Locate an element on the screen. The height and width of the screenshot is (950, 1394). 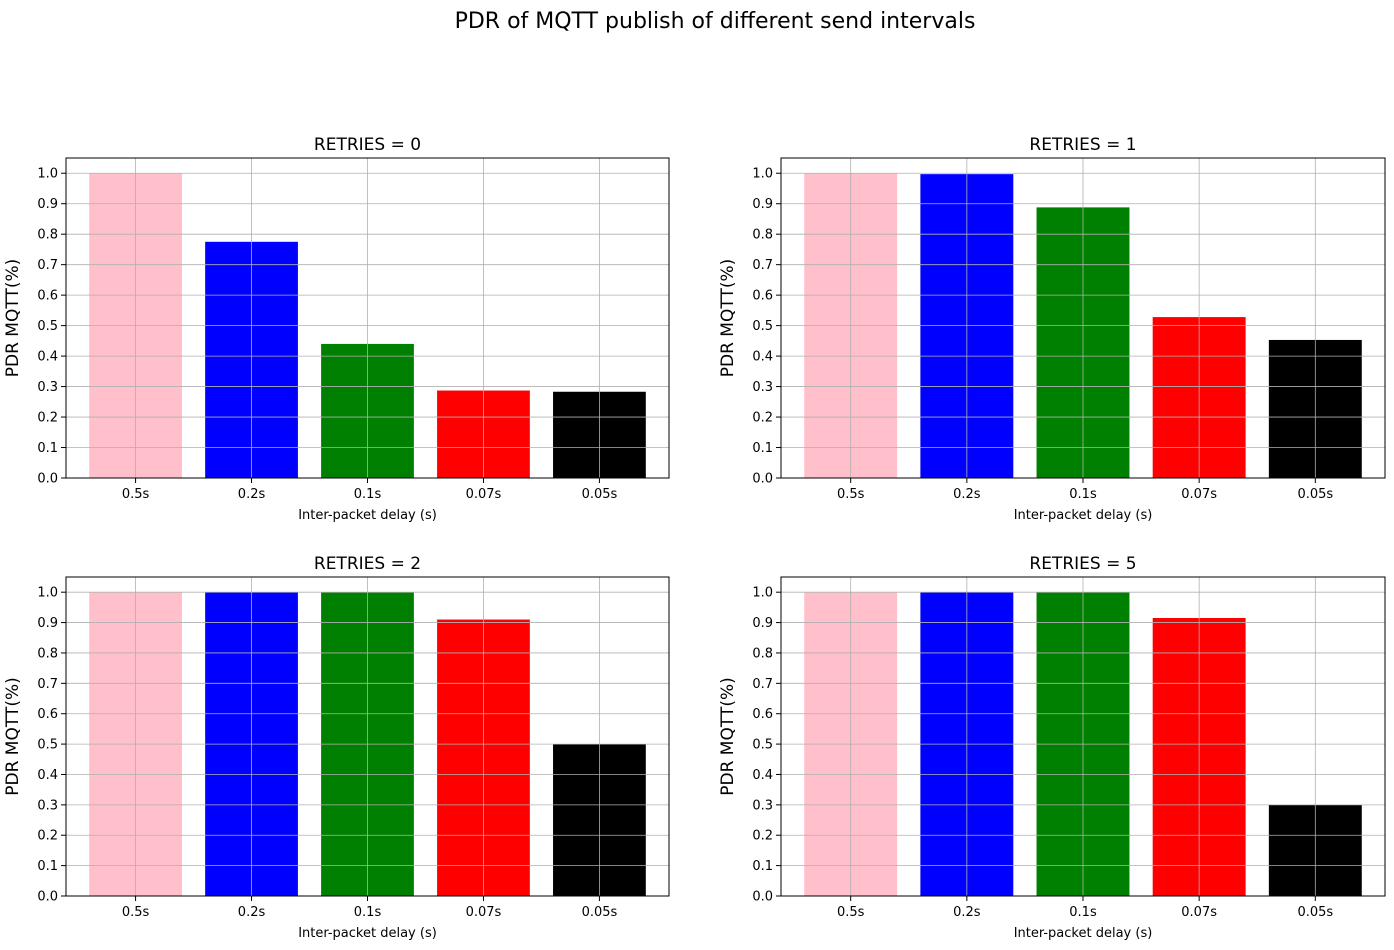
panel-title: RETRIES = 5 is located at coordinates (1082, 564).